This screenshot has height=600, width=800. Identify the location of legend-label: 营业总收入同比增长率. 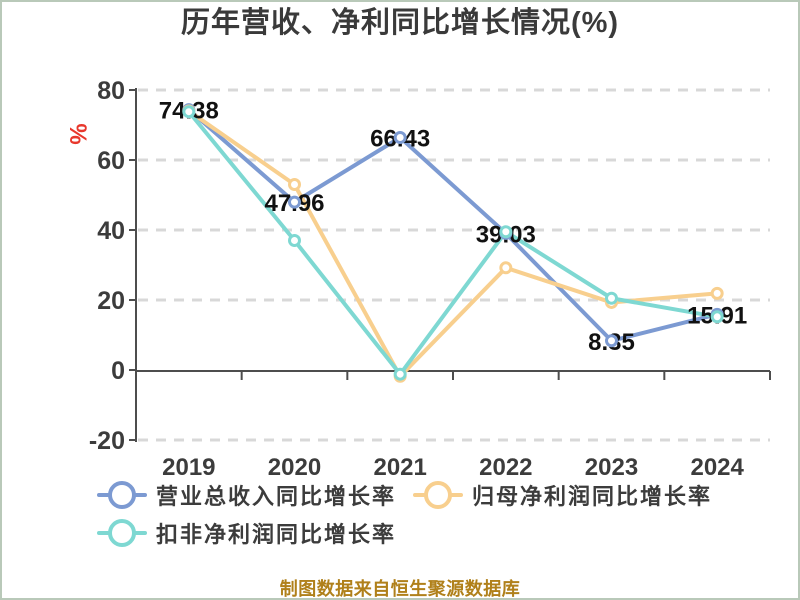
(276, 496).